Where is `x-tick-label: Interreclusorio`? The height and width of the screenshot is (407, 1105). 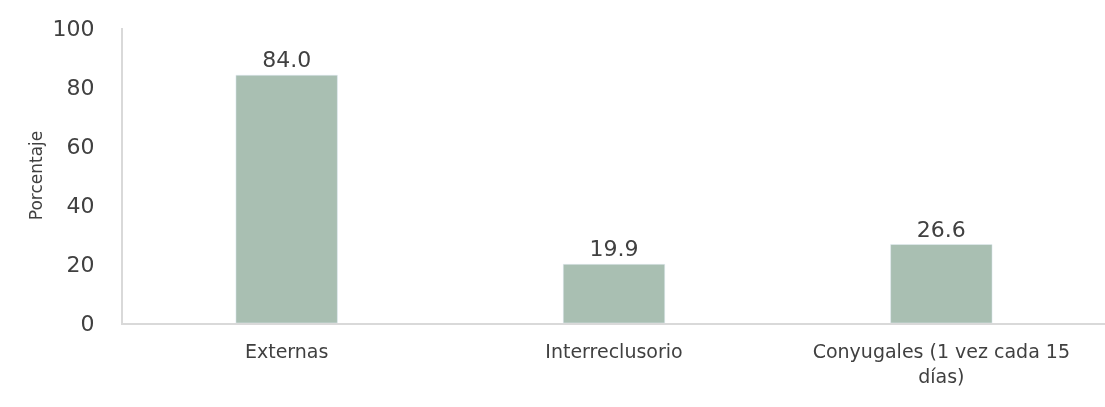 x-tick-label: Interreclusorio is located at coordinates (614, 350).